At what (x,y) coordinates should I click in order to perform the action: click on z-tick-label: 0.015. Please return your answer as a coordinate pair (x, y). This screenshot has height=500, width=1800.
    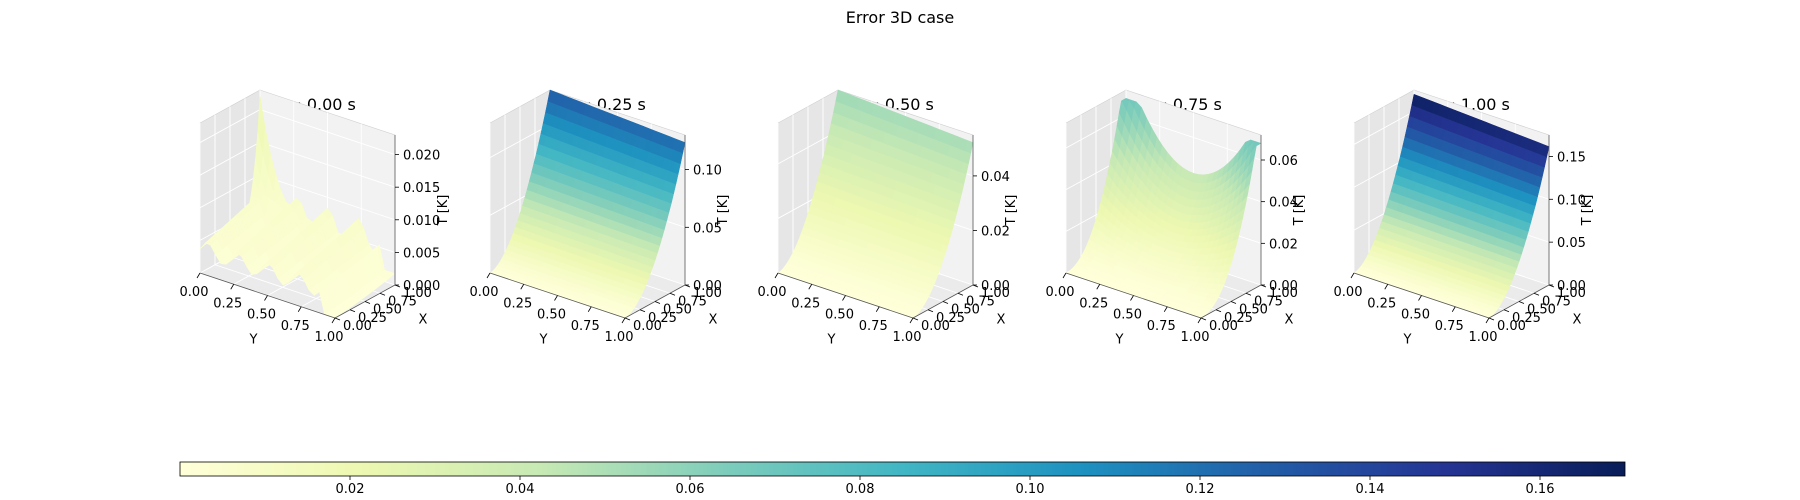
    Looking at the image, I should click on (421, 188).